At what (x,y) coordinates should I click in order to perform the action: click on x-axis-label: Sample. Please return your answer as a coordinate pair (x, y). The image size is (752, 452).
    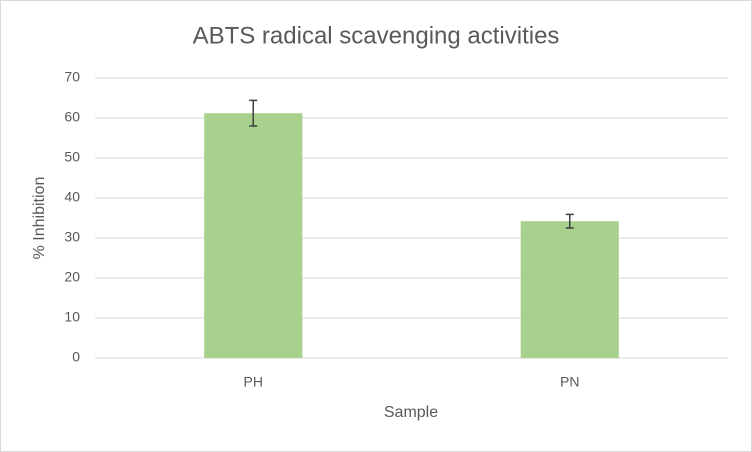
    Looking at the image, I should click on (411, 412).